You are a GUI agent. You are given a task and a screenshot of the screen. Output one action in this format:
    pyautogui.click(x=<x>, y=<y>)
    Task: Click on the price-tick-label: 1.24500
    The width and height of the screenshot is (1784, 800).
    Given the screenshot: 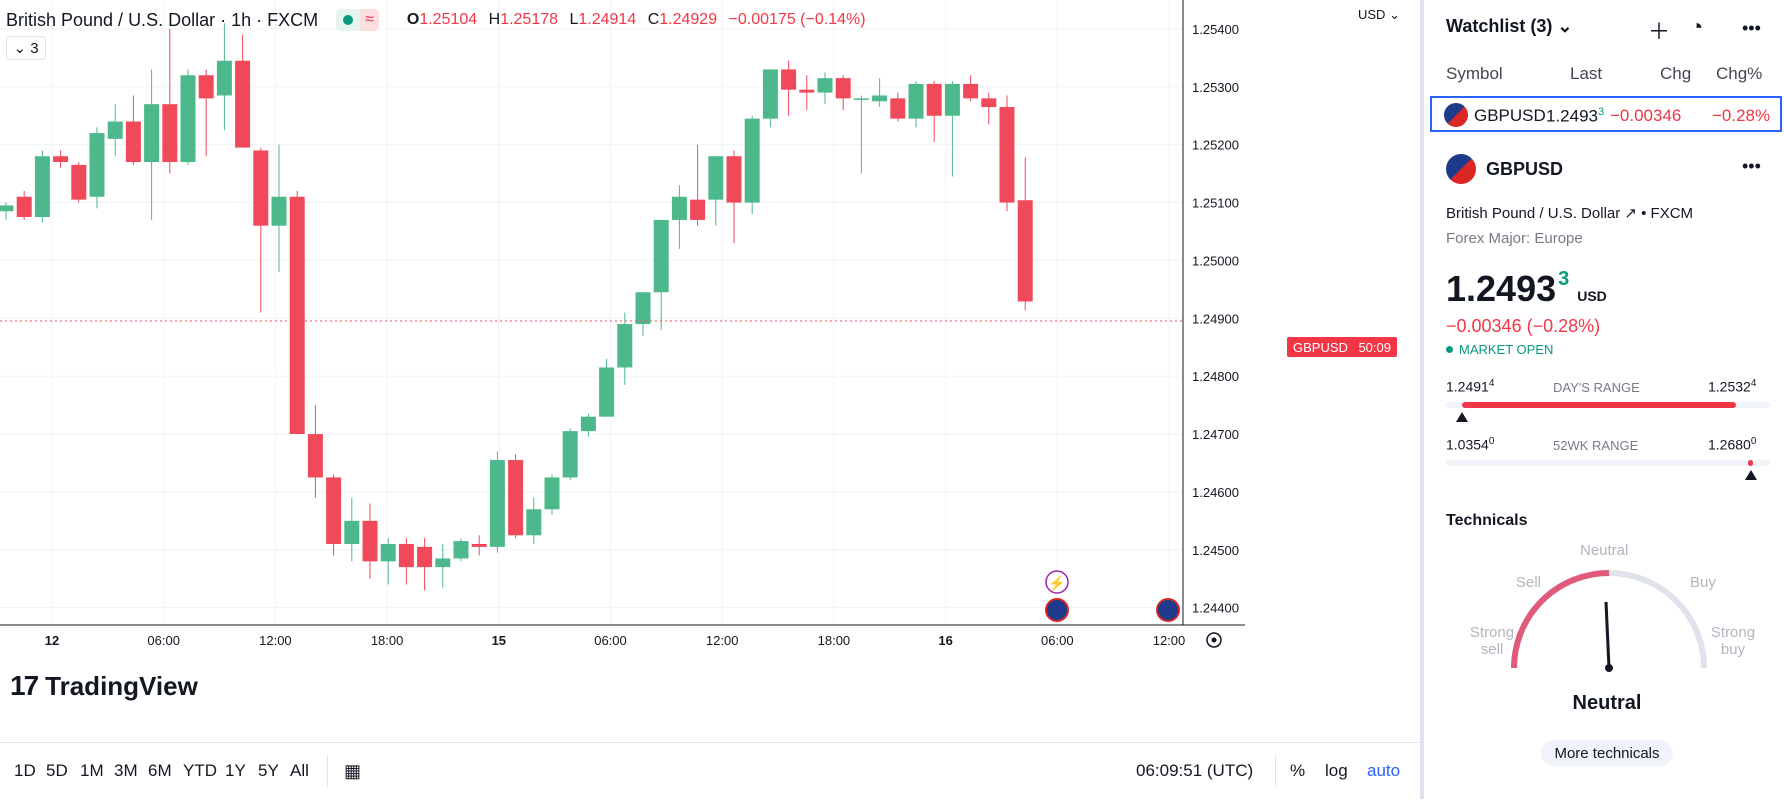 What is the action you would take?
    pyautogui.click(x=1215, y=550)
    